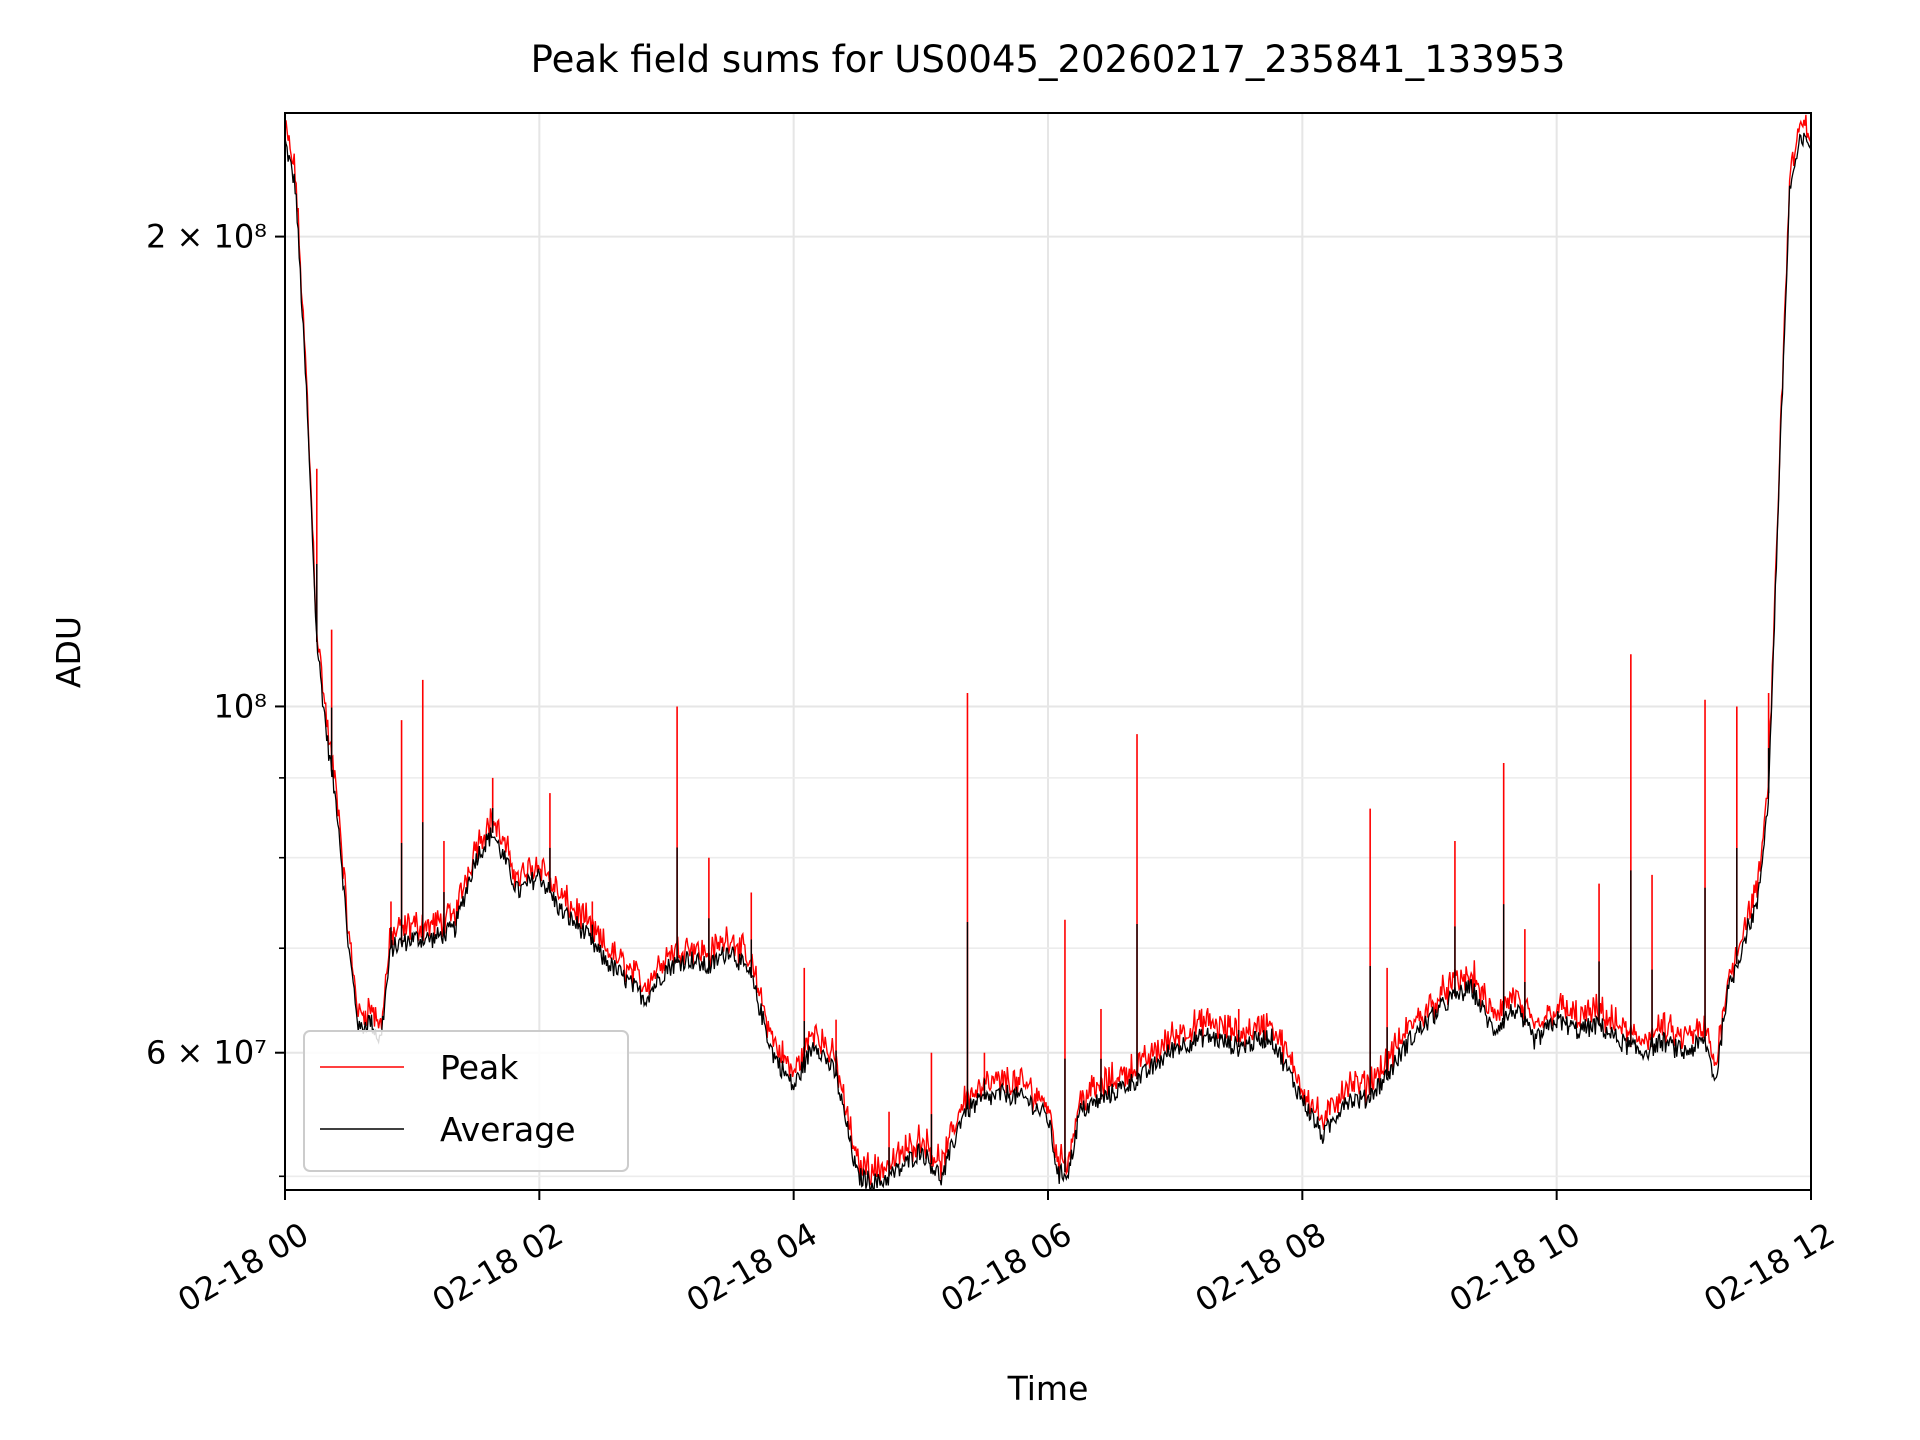  I want to click on y-axis-label: ADU, so click(68, 652).